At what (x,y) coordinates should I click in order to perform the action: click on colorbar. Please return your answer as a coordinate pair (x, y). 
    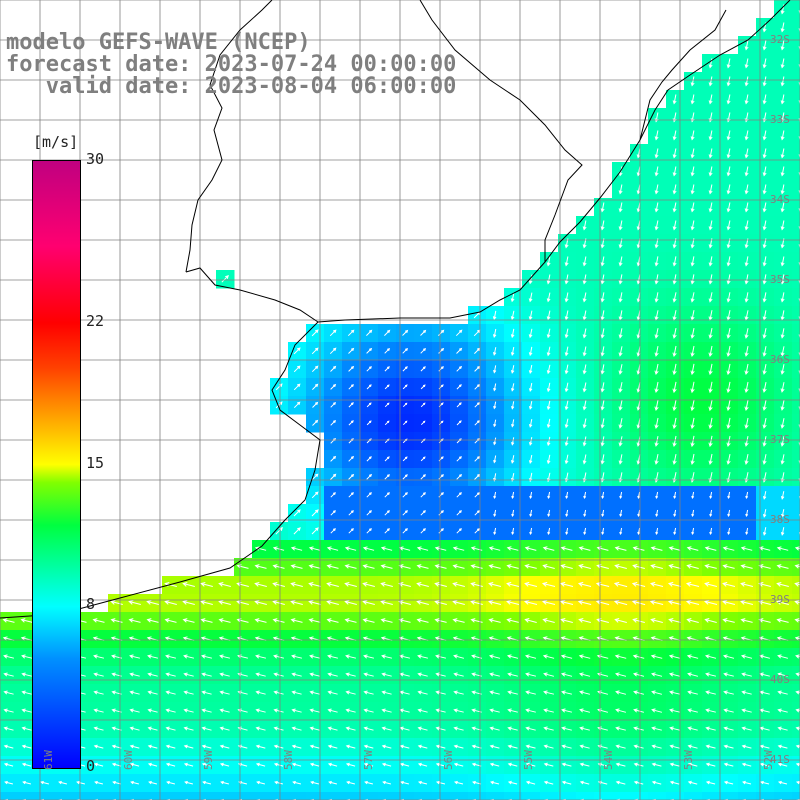
    Looking at the image, I should click on (56, 464).